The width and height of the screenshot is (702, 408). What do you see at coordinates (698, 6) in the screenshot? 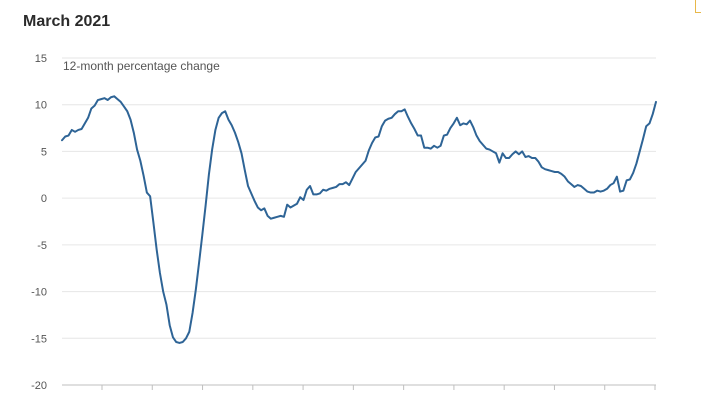
I see `corner-bracket-mark` at bounding box center [698, 6].